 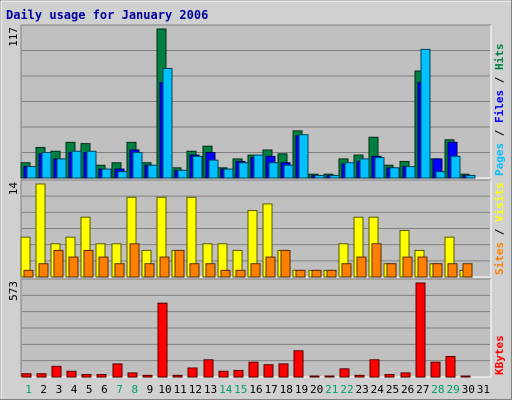 What do you see at coordinates (499, 355) in the screenshot?
I see `axis-title-part: KBytes` at bounding box center [499, 355].